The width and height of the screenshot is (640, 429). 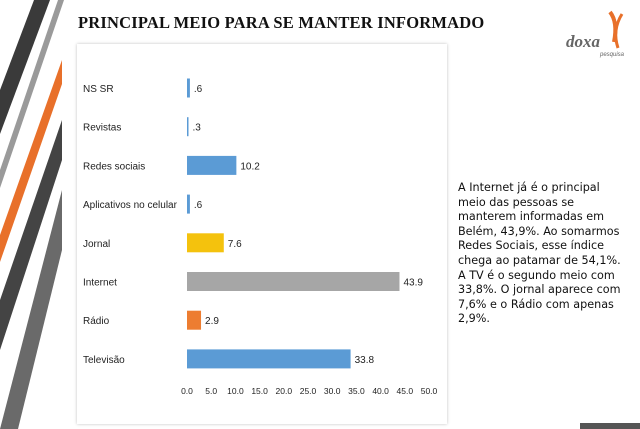 I want to click on logo-subtext: pesquisa, so click(x=612, y=55).